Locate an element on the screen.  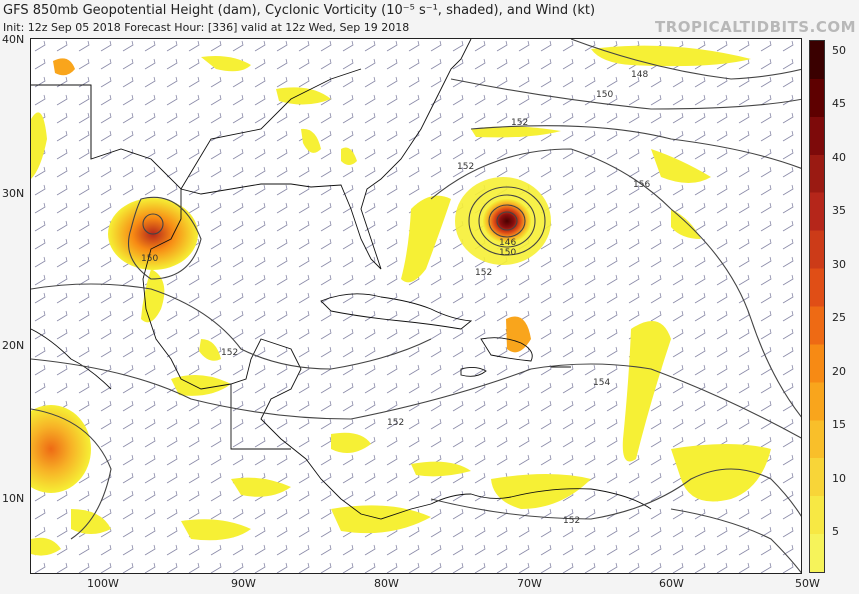
lat-label-40n: 40N is located at coordinates (13, 39).